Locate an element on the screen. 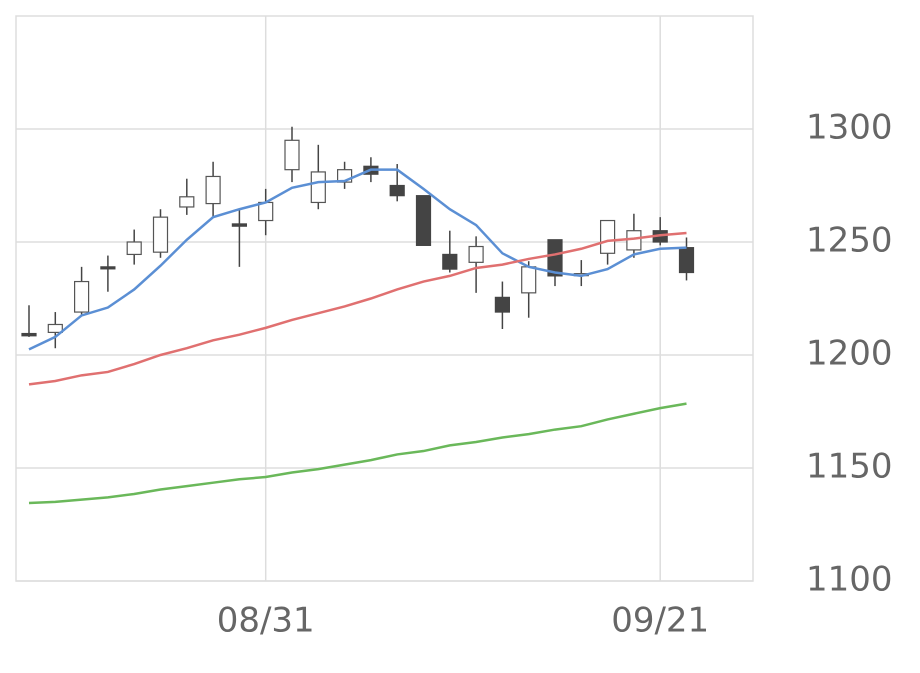 This screenshot has height=673, width=920. y-tick-label: 1150 is located at coordinates (849, 467).